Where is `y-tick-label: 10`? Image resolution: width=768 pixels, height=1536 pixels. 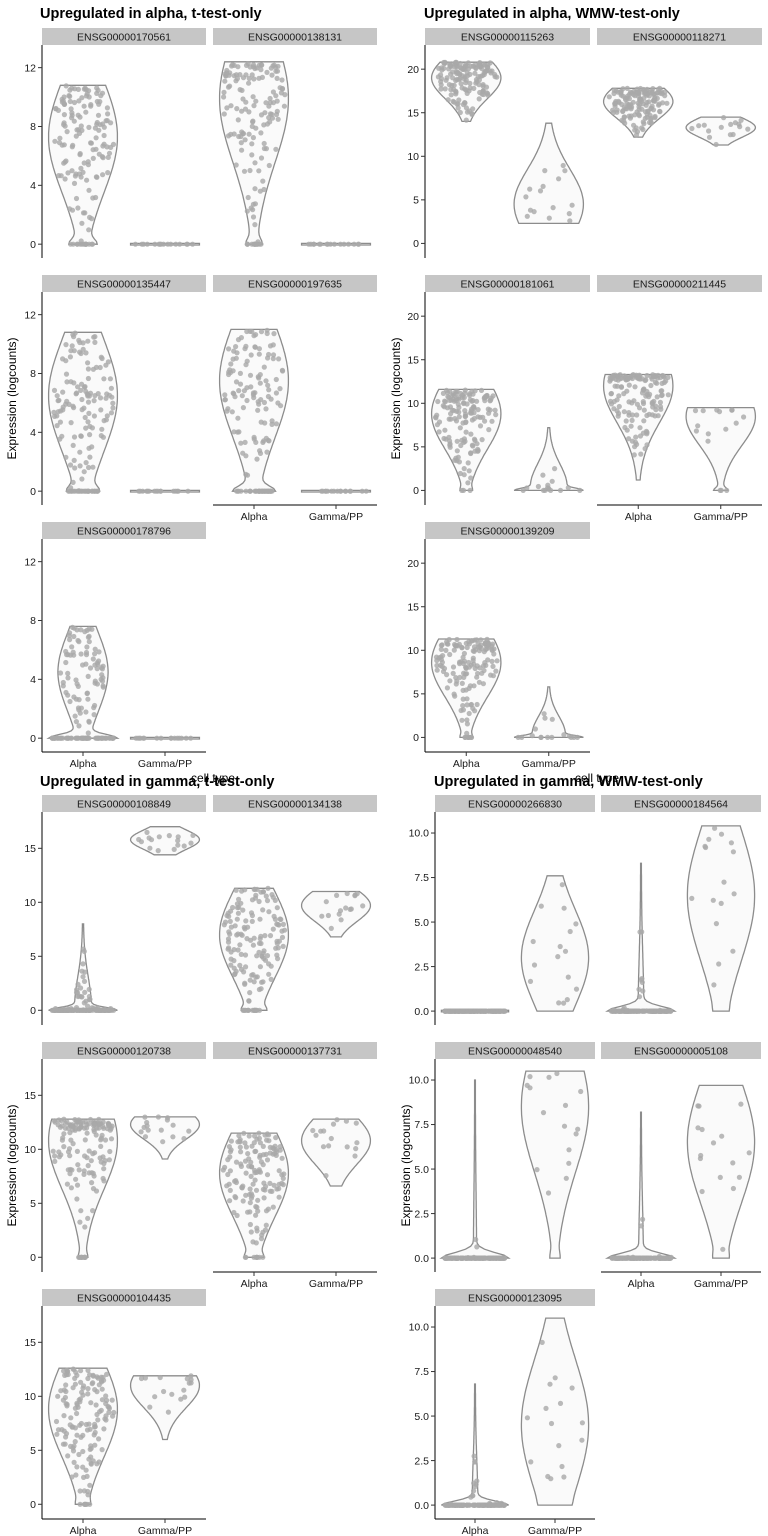
y-tick-label: 10 is located at coordinates (30, 1150).